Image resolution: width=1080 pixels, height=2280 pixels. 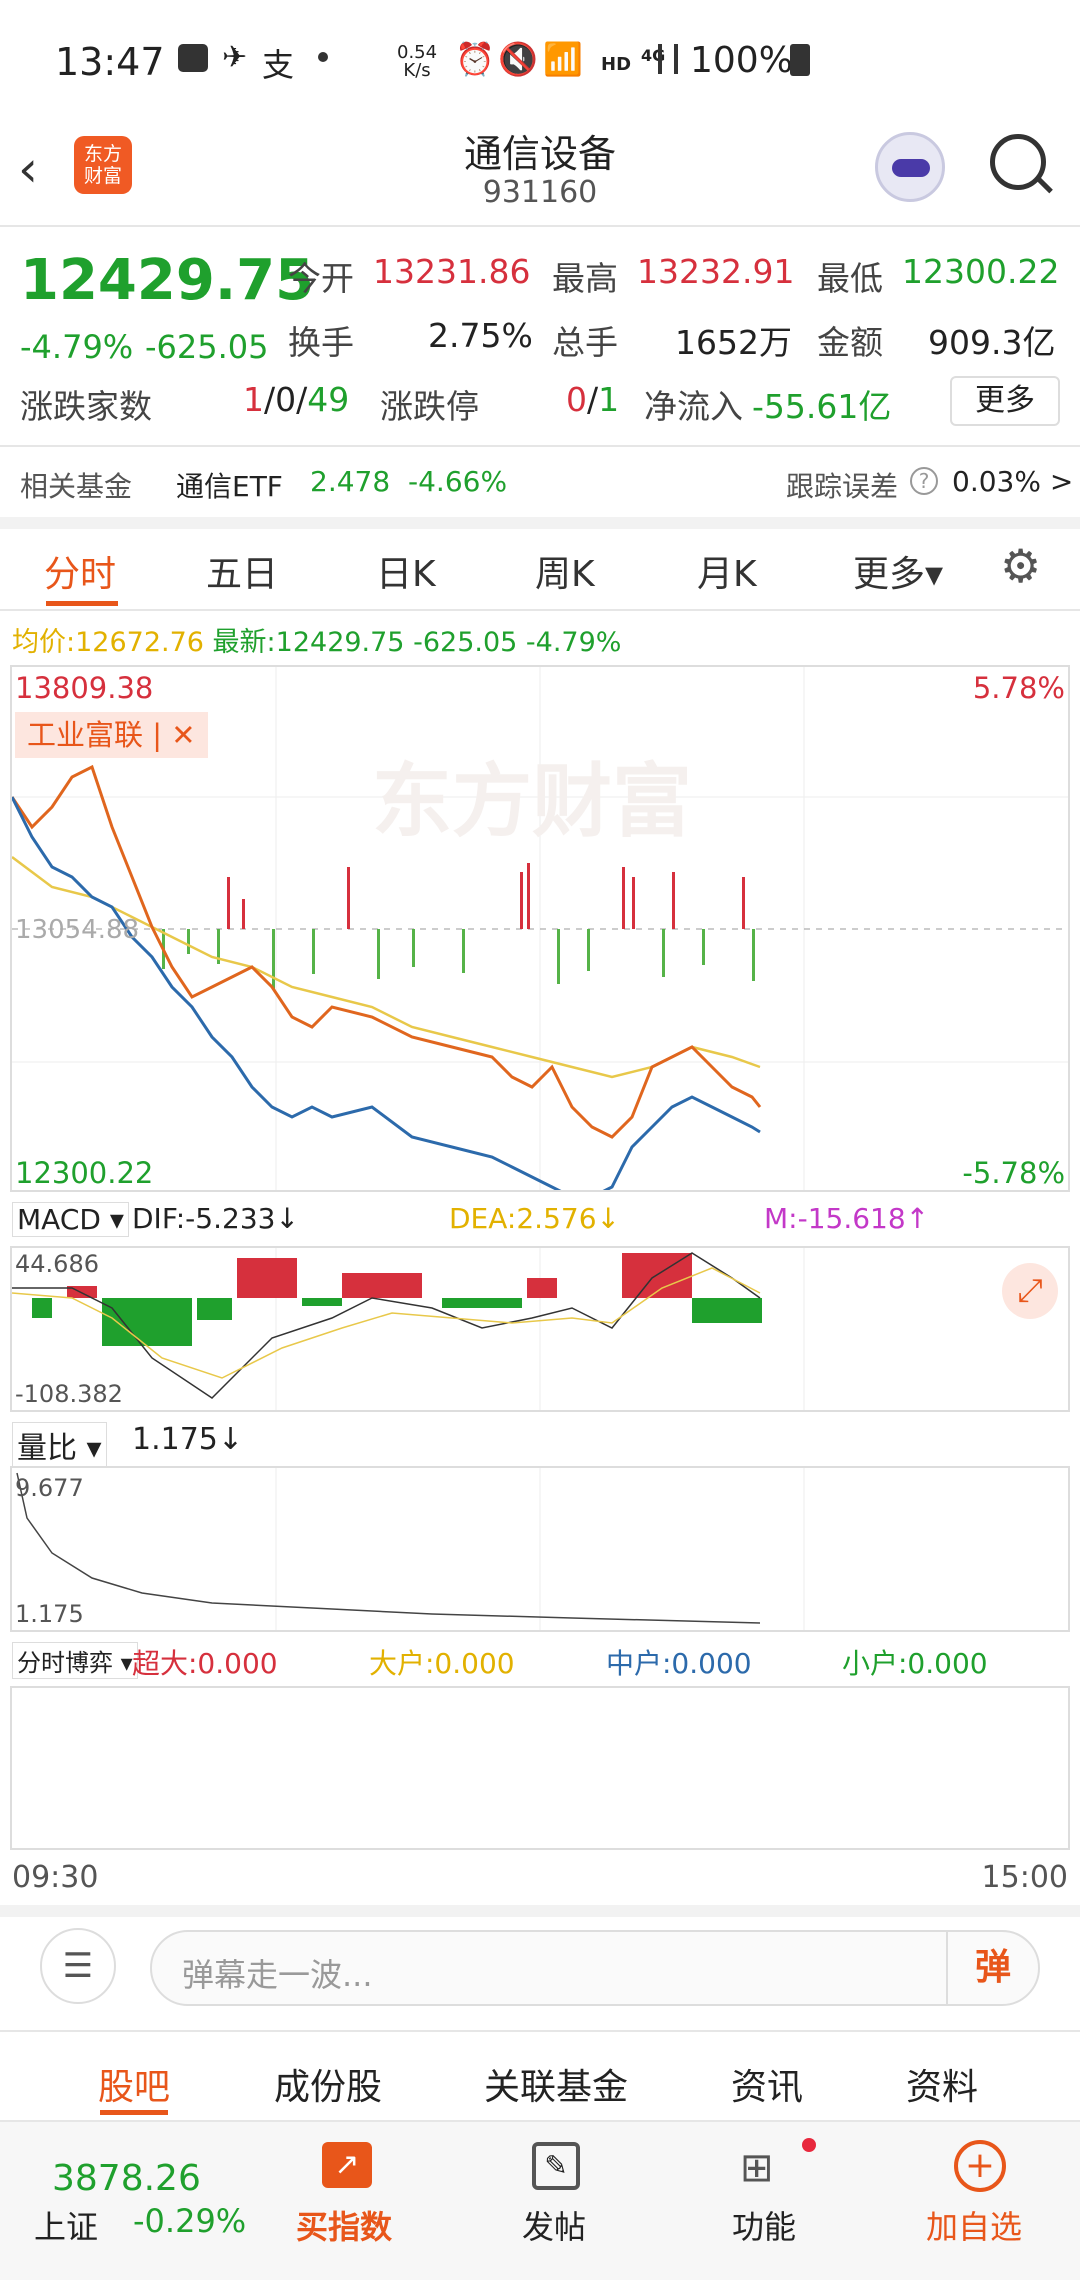 What do you see at coordinates (822, 406) in the screenshot?
I see `net-inflow-value: -55.61亿` at bounding box center [822, 406].